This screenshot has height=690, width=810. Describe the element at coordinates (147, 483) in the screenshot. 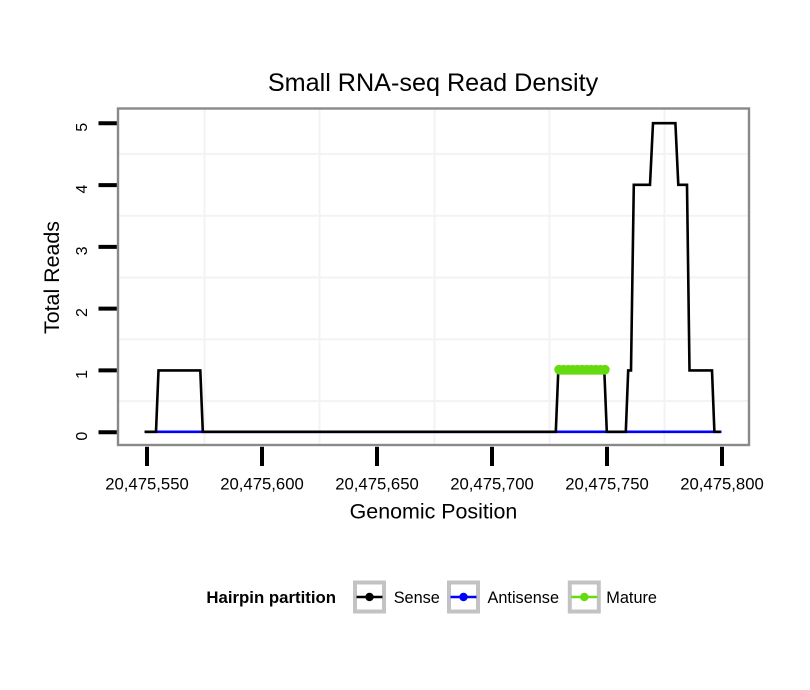

I see `svg-text: 20,475,550` at that location.